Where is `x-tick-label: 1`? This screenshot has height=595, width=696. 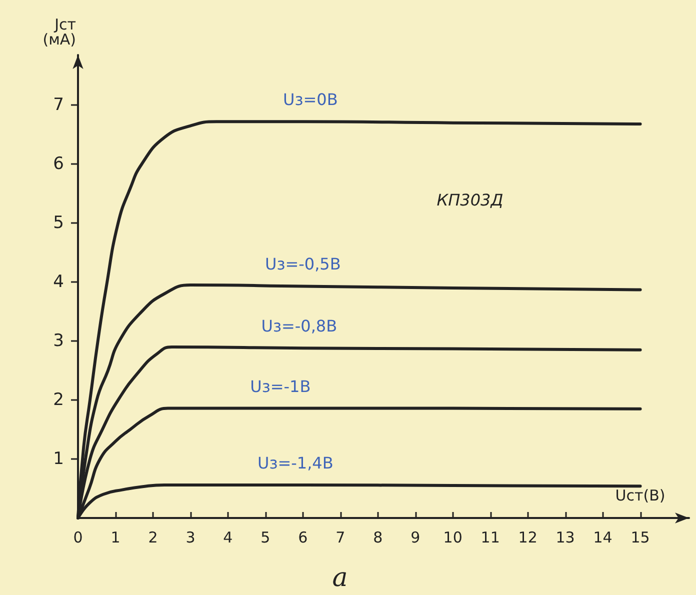 x-tick-label: 1 is located at coordinates (115, 537).